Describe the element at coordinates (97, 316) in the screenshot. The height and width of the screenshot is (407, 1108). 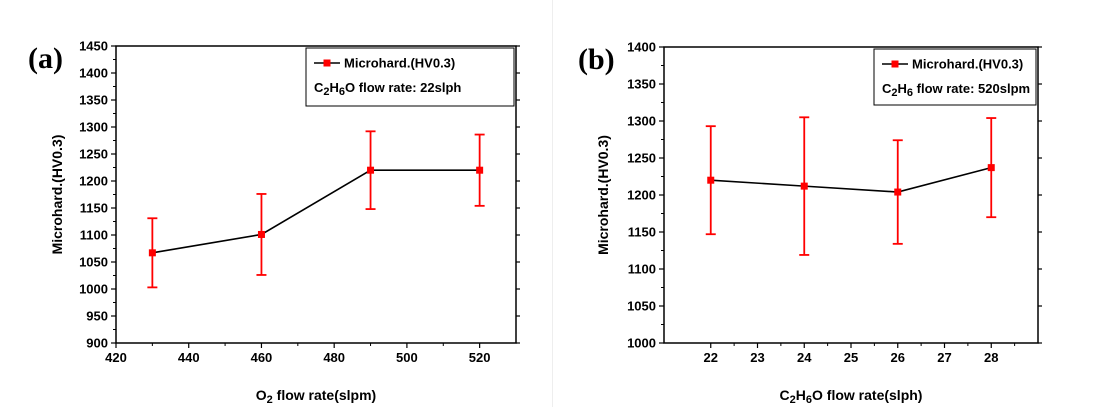
I see `y-tick-label: 950` at that location.